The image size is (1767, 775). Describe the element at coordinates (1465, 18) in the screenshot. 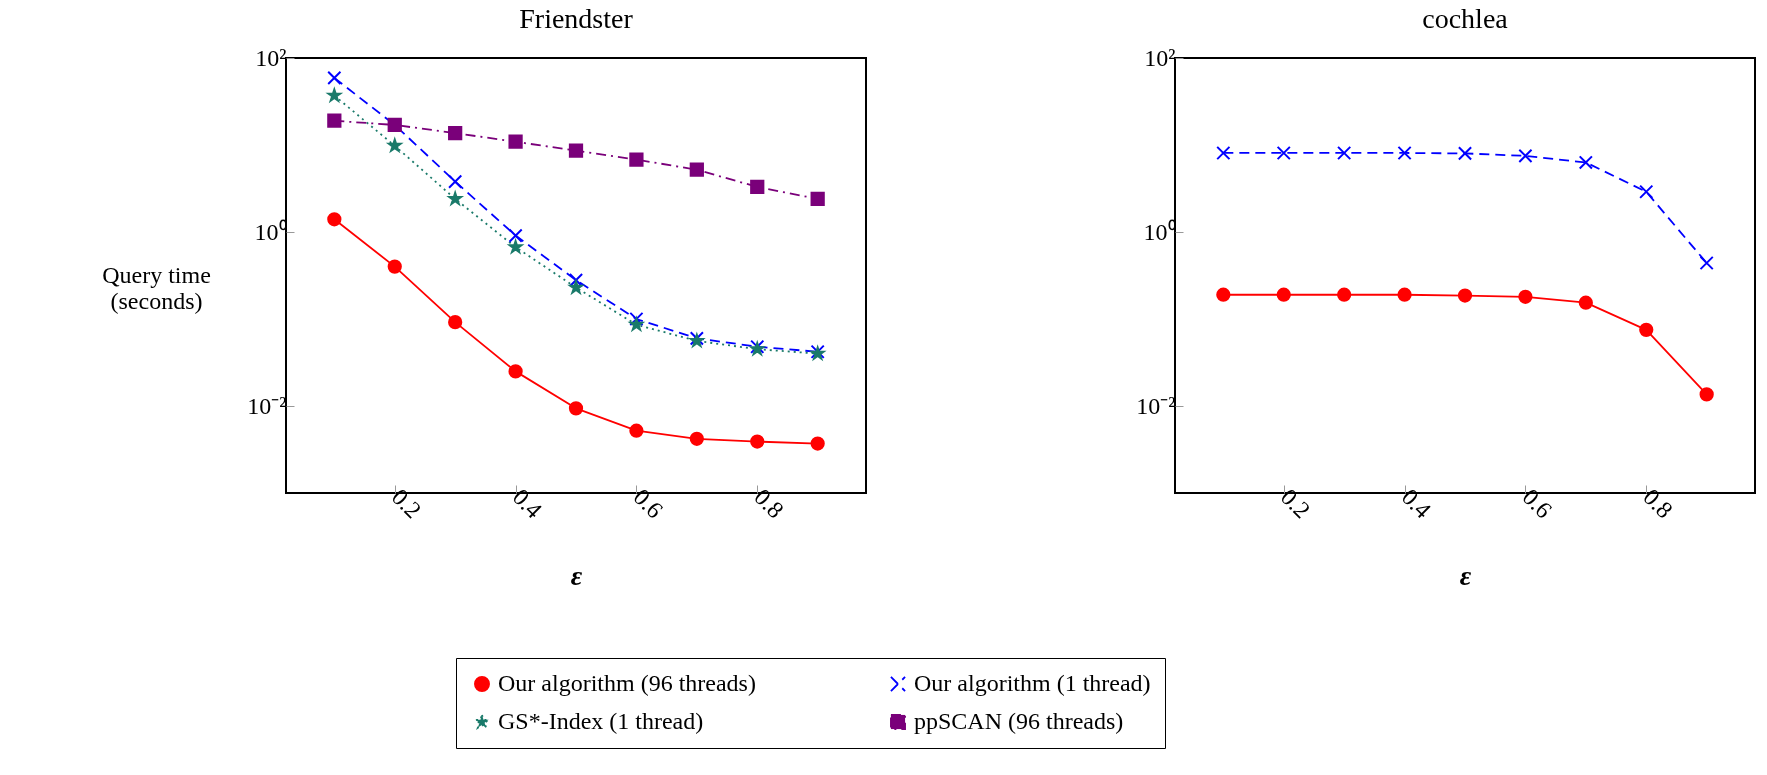

I see `chart-title: cochlea` at that location.